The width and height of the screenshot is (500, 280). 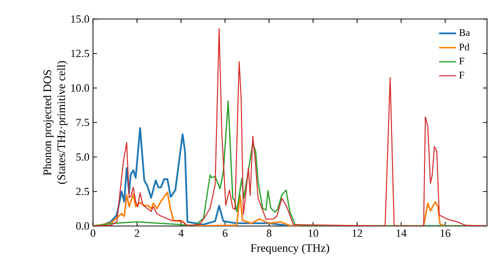 What do you see at coordinates (313, 233) in the screenshot?
I see `x-tick-label: 10` at bounding box center [313, 233].